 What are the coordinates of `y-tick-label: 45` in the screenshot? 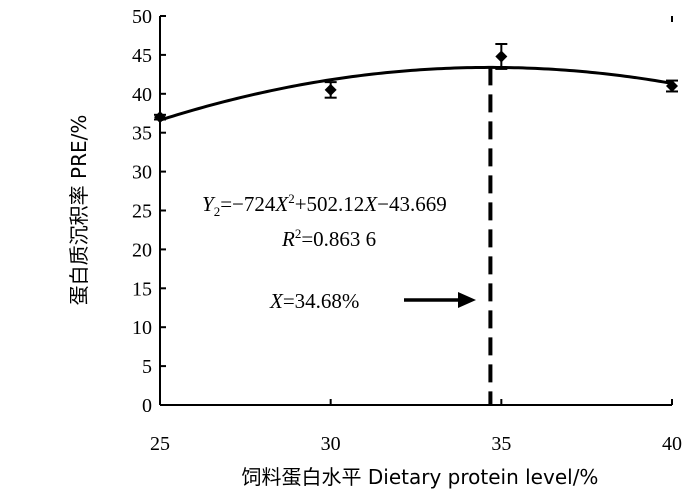 It's located at (142, 56).